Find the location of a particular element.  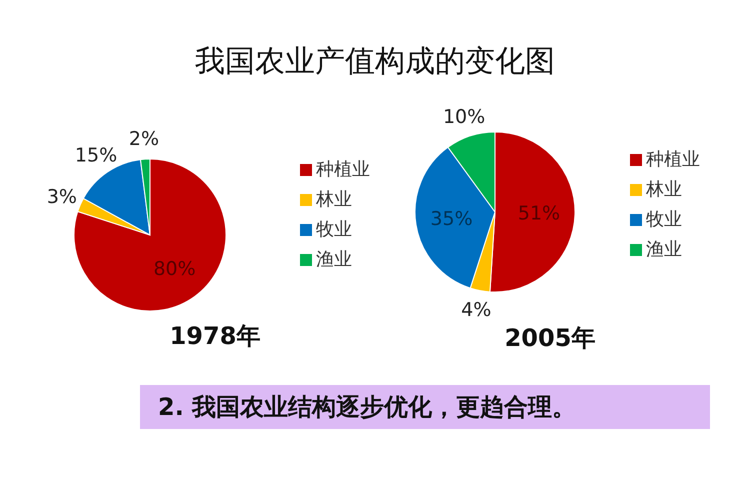

text: 我国农业产值构成的变化图 is located at coordinates (375, 61).